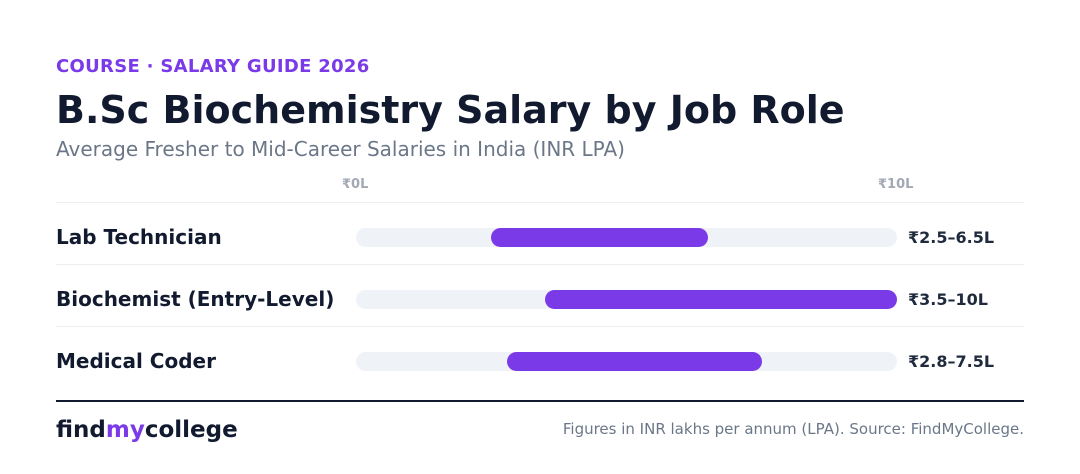 The image size is (1080, 474). Describe the element at coordinates (136, 361) in the screenshot. I see `row-label-medical-coder: Medical Coder` at that location.